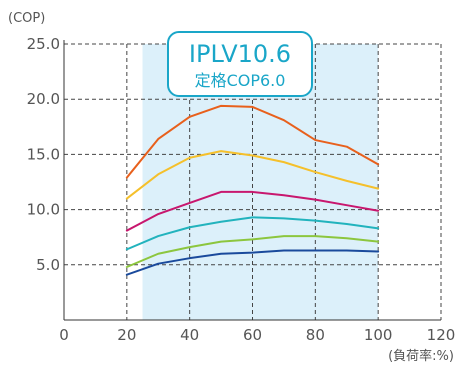 Image resolution: width=456 pixels, height=369 pixels. Describe the element at coordinates (315, 335) in the screenshot. I see `x-tick-label: 80` at that location.